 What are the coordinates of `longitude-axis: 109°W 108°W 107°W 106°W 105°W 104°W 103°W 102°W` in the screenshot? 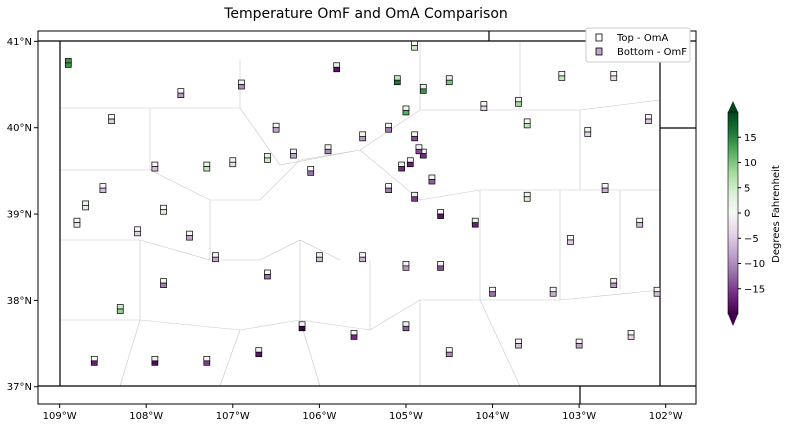 It's located at (363, 413).